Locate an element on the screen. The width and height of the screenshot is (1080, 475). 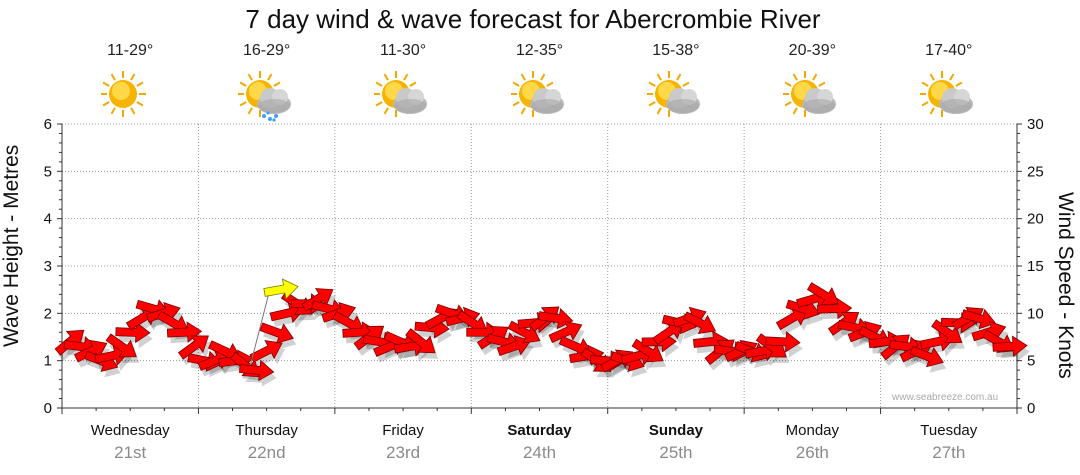
day-temperature-range: 12-35° is located at coordinates (539, 50).